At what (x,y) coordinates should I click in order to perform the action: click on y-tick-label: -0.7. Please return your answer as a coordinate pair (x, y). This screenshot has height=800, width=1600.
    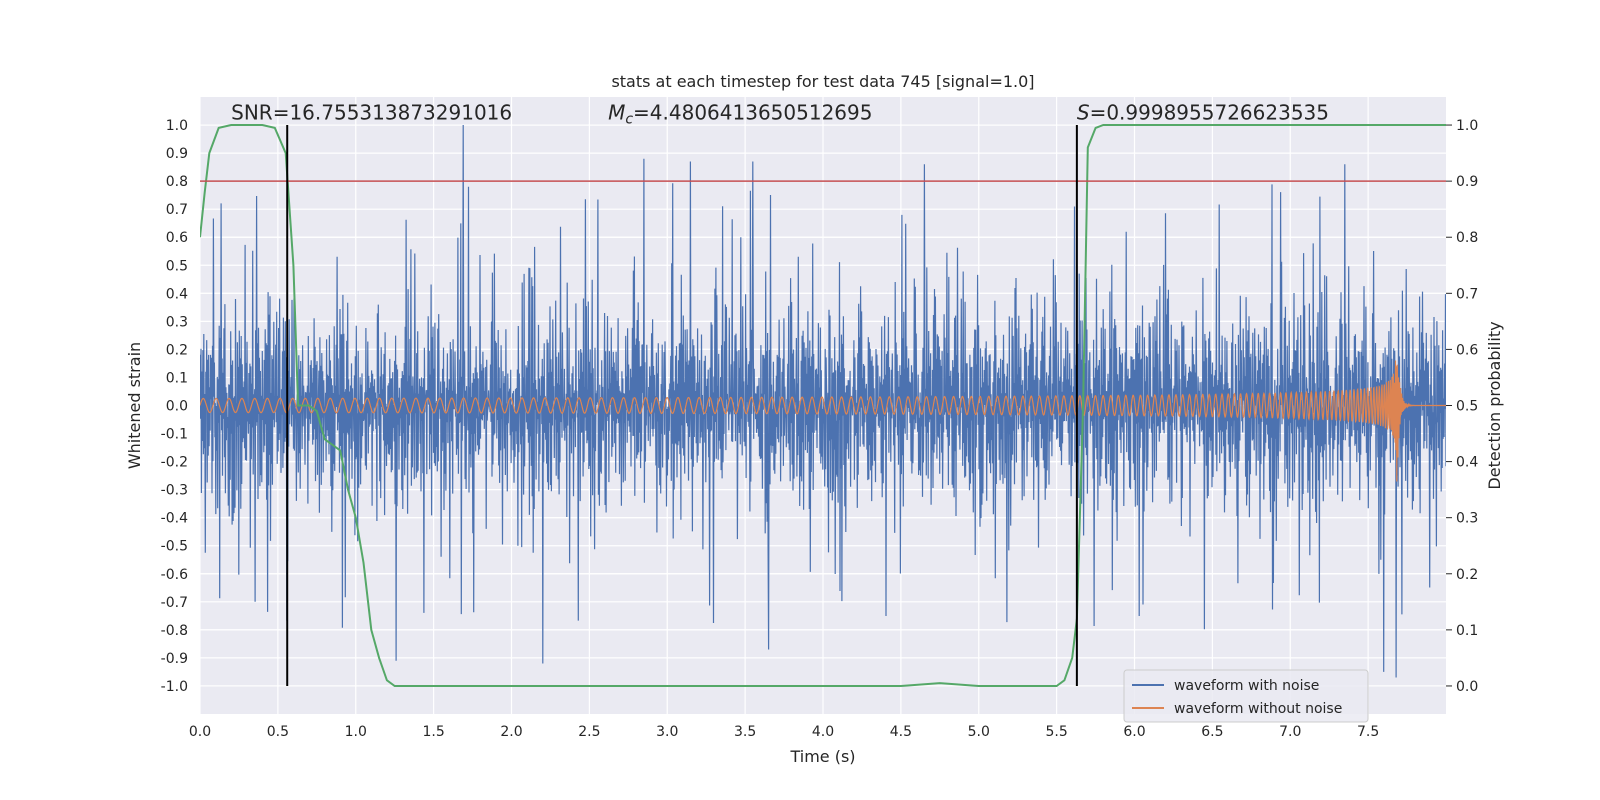
    Looking at the image, I should click on (174, 603).